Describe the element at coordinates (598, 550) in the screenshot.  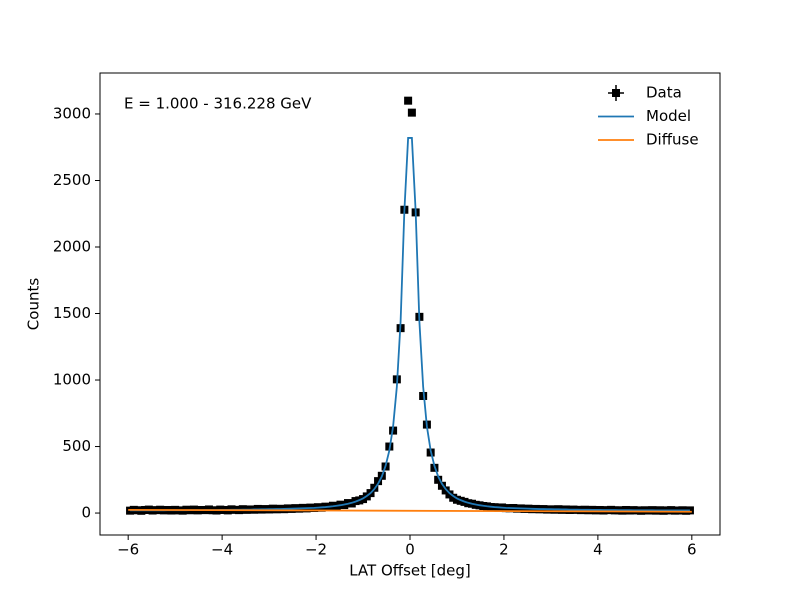
I see `x-tick-label: 4` at that location.